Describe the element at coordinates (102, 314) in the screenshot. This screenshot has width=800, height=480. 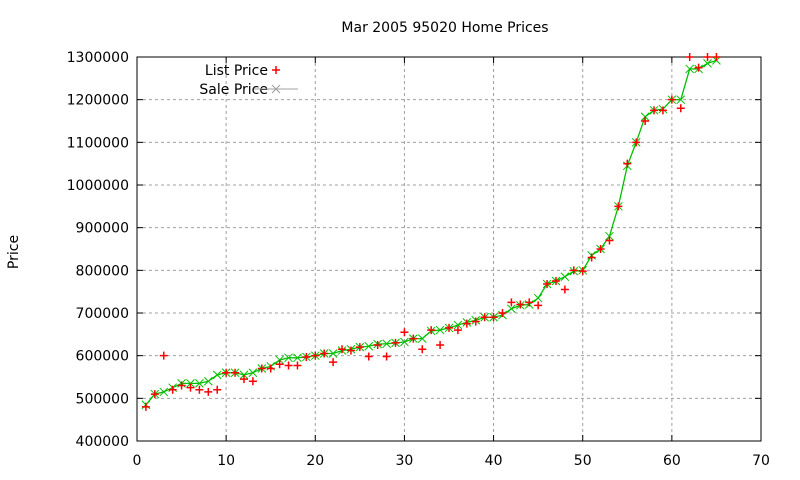
I see `y-tick-label: 700000` at that location.